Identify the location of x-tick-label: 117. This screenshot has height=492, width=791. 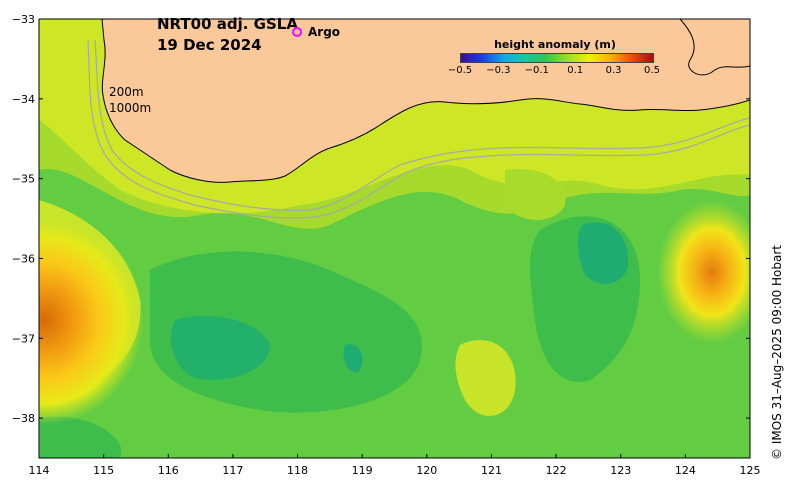
(232, 470).